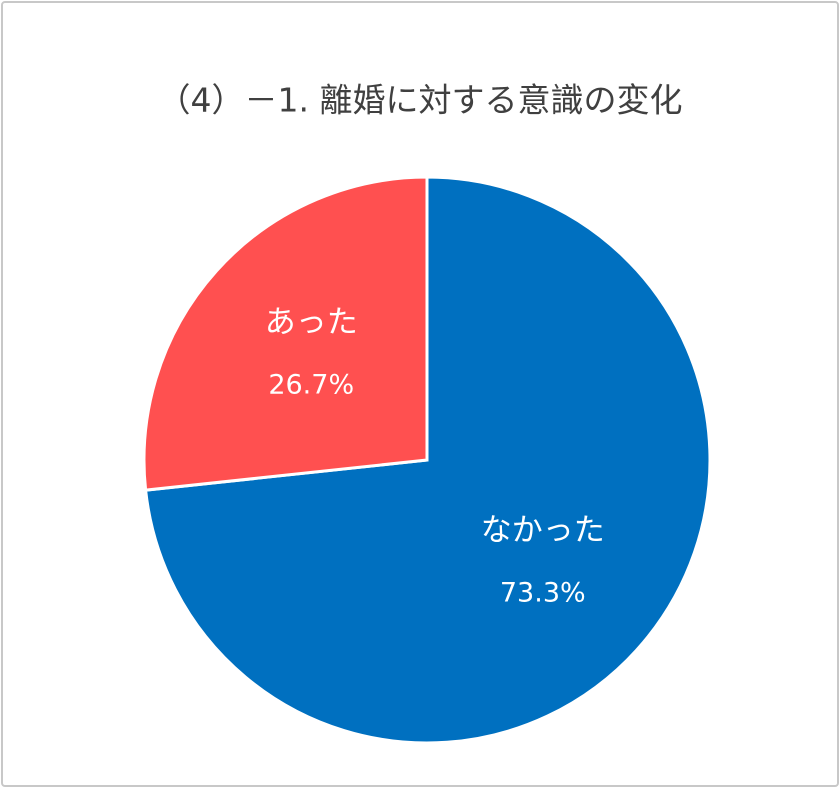  I want to click on slice-value-label: 73.3%, so click(543, 593).